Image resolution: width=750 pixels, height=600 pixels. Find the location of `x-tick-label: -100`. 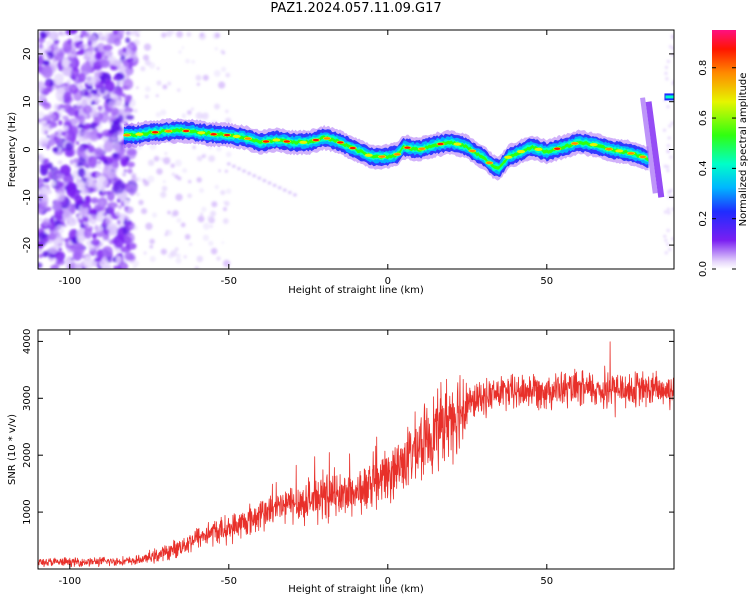

x-tick-label: -100 is located at coordinates (69, 281).